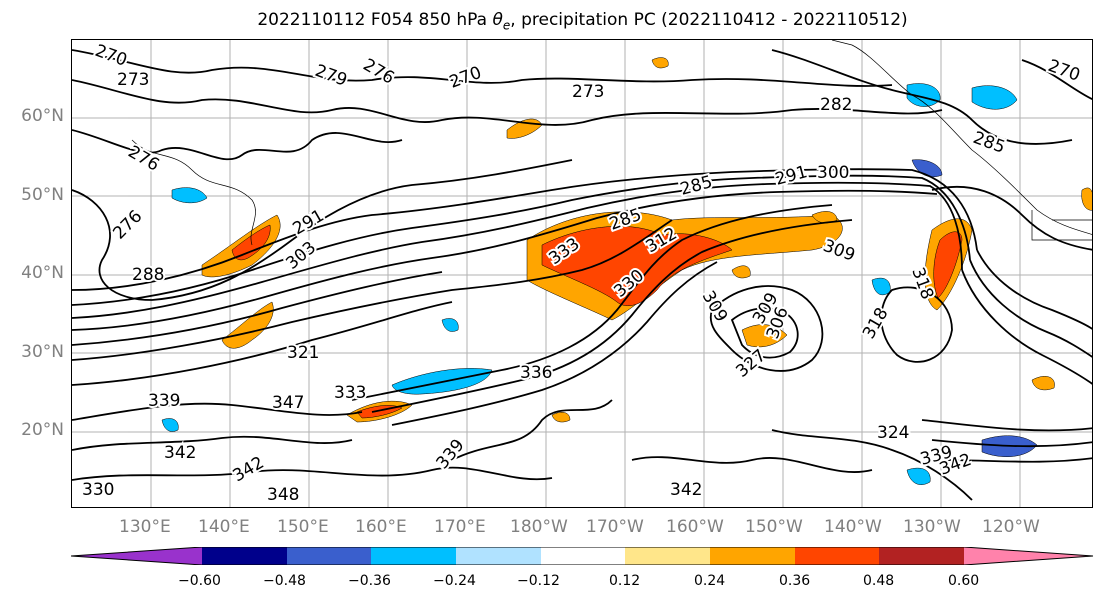 The image size is (1105, 603). Describe the element at coordinates (199, 581) in the screenshot. I see `colorbar-tick: −0.60` at that location.